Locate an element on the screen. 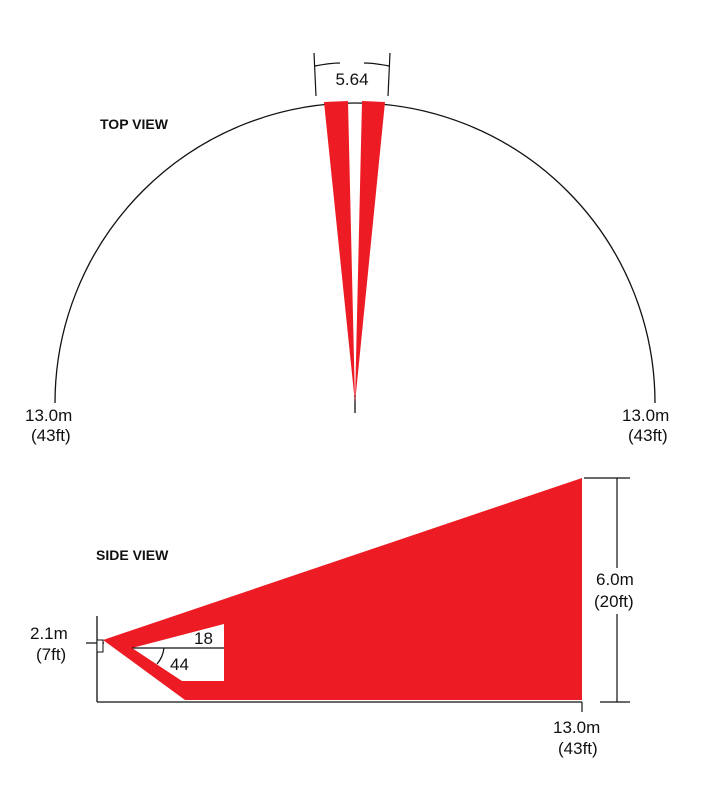  angle-lower: 44 is located at coordinates (179, 664).